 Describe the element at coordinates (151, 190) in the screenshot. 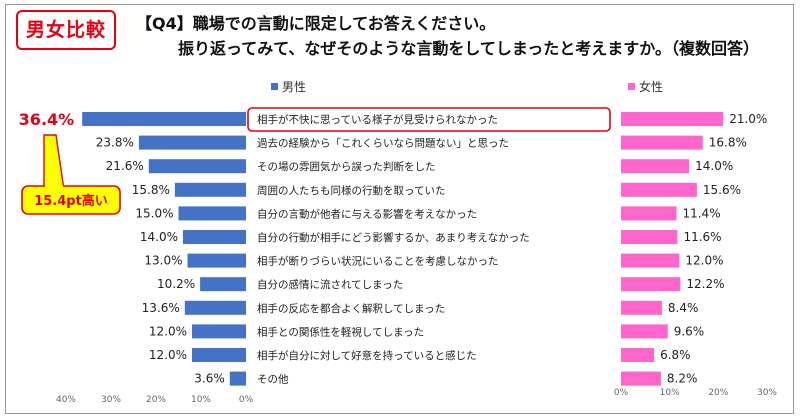

I see `male-value-label: 15.8%` at that location.